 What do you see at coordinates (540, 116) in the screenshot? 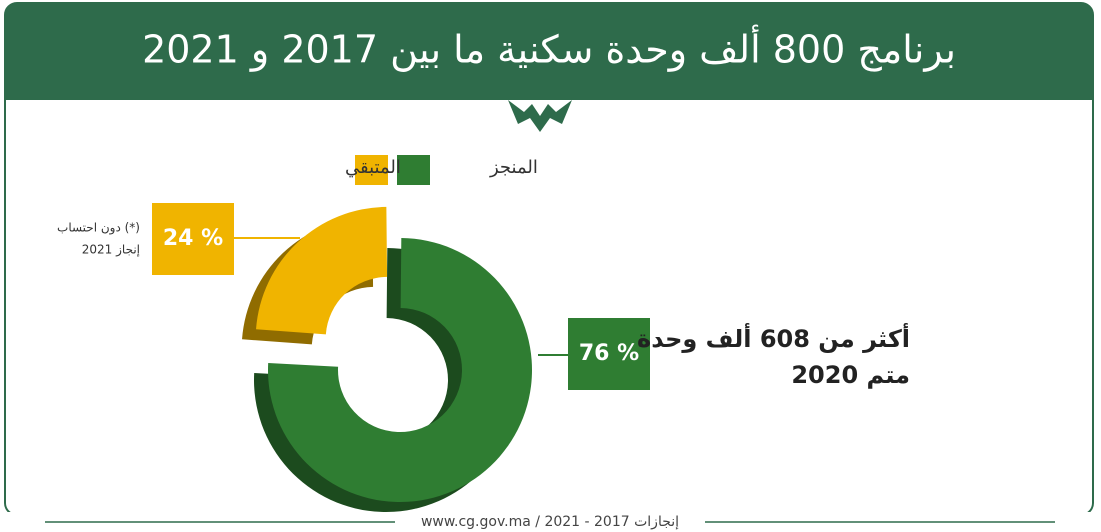
I see `ornament` at bounding box center [540, 116].